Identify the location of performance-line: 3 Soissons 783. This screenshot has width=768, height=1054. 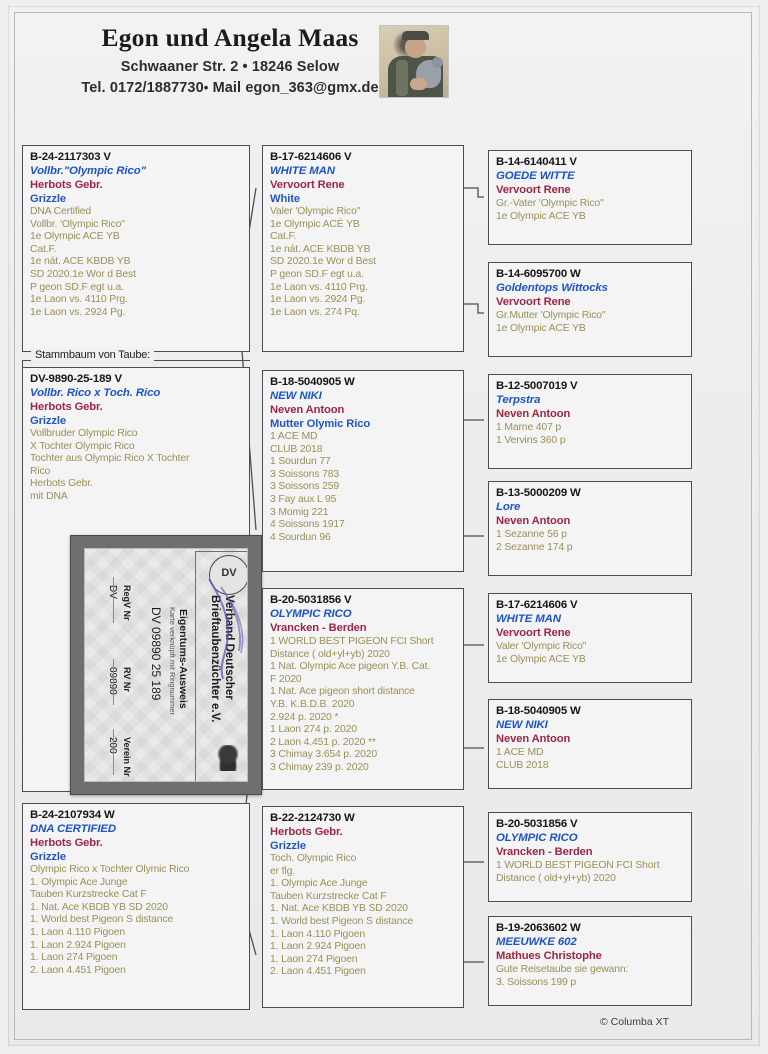
(304, 474).